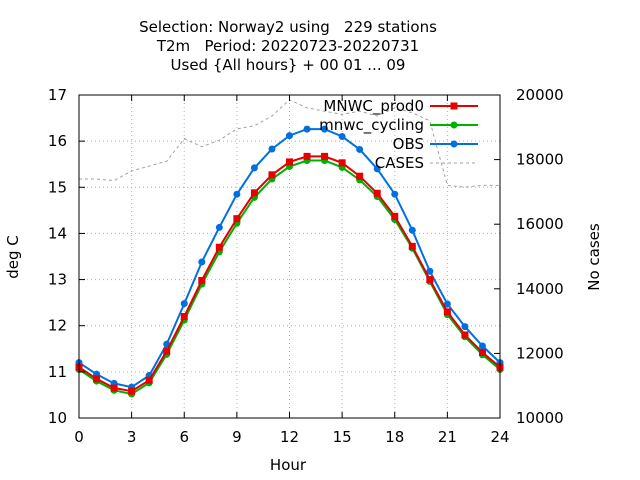 The width and height of the screenshot is (640, 480). What do you see at coordinates (57, 233) in the screenshot?
I see `y-tick-label: 14` at bounding box center [57, 233].